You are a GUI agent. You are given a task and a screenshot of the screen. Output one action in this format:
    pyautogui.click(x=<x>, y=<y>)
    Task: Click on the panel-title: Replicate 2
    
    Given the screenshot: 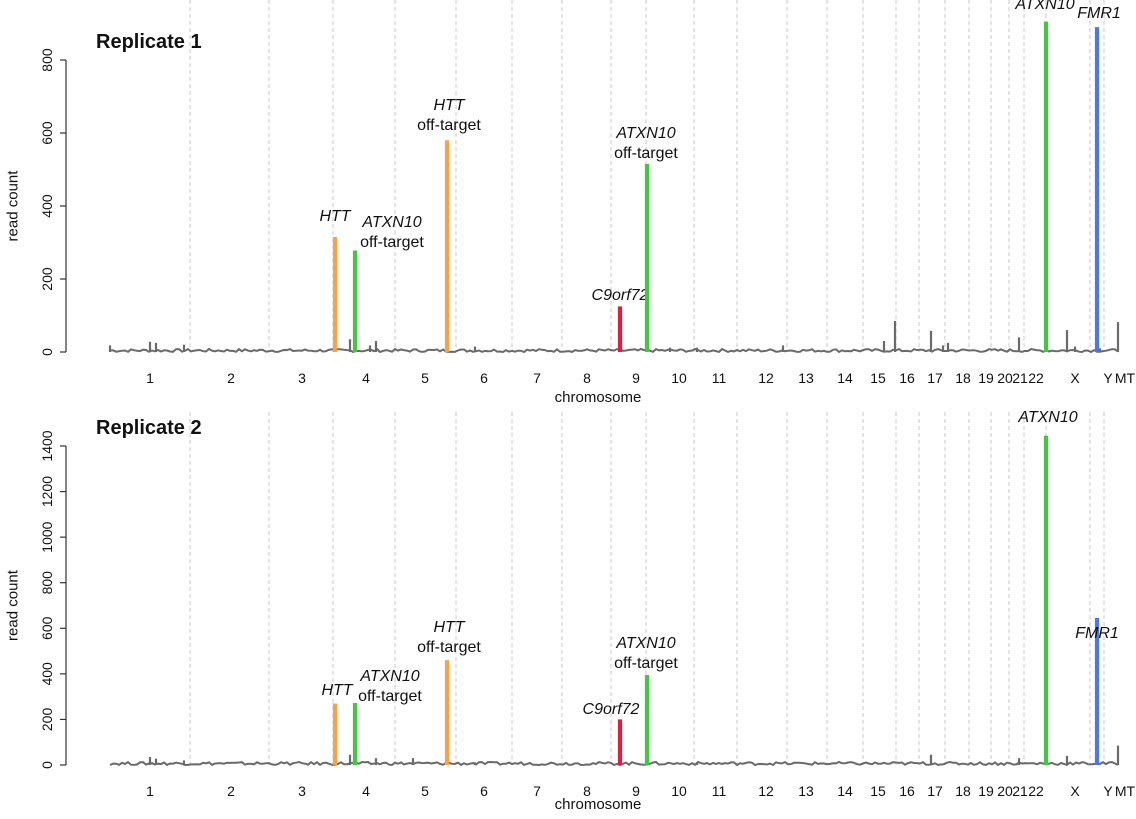 What is the action you would take?
    pyautogui.click(x=149, y=428)
    